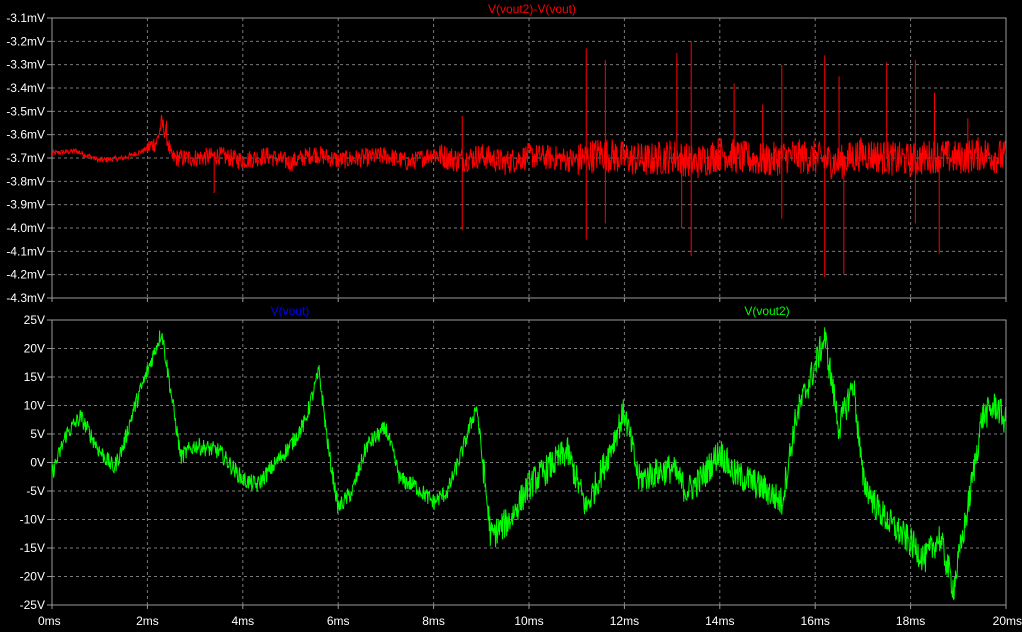 The height and width of the screenshot is (632, 1022). Describe the element at coordinates (719, 621) in the screenshot. I see `x-tick-label: 14ms` at that location.